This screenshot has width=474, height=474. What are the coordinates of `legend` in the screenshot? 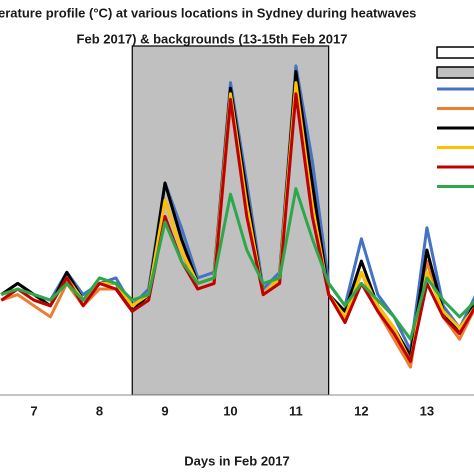 It's located at (455, 117).